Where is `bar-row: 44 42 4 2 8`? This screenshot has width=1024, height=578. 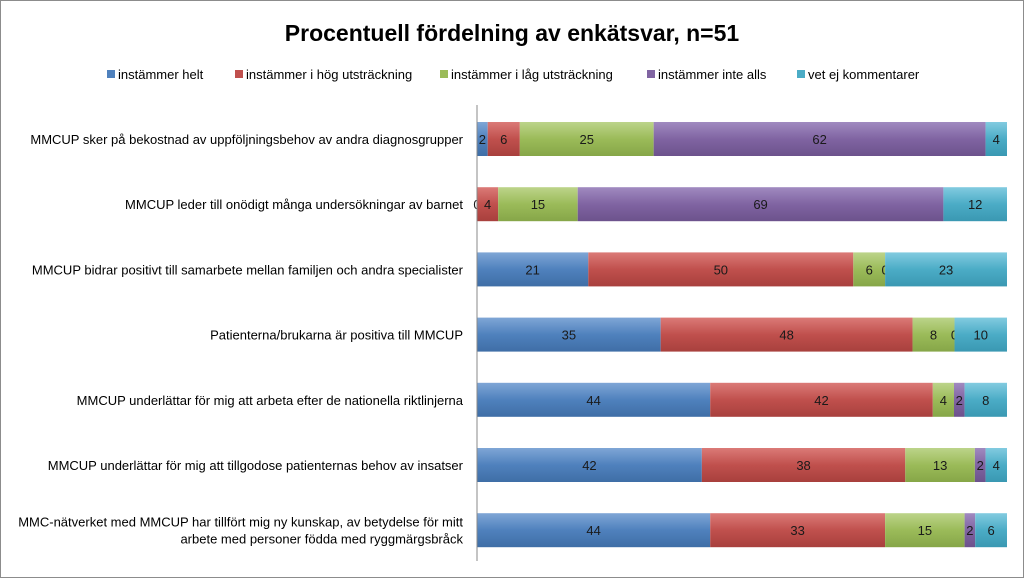
bar-row: 44 42 4 2 8 is located at coordinates (742, 399).